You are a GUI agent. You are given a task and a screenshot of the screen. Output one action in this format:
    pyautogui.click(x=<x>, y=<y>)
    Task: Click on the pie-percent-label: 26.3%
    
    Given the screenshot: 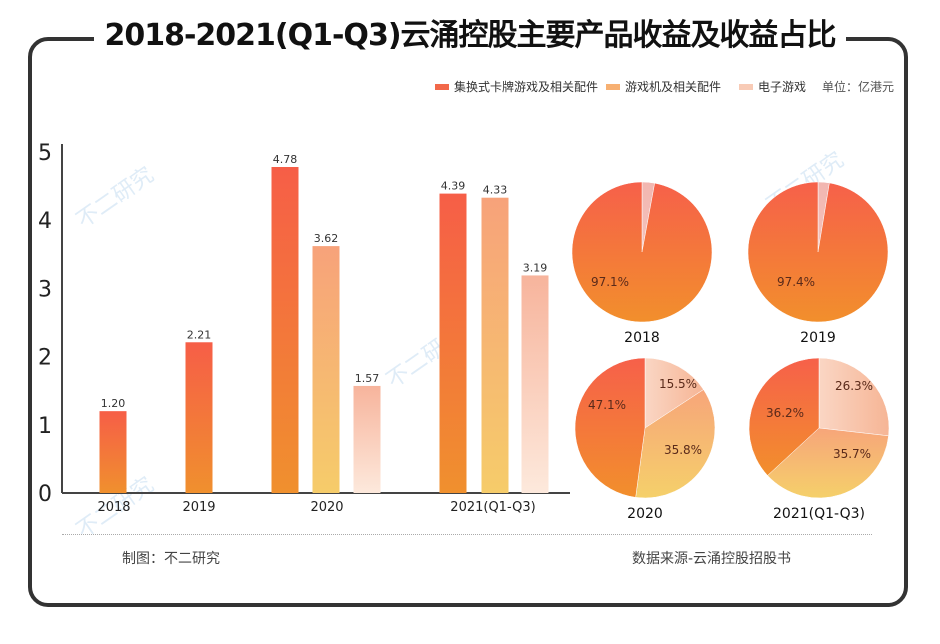 What is the action you would take?
    pyautogui.click(x=854, y=386)
    